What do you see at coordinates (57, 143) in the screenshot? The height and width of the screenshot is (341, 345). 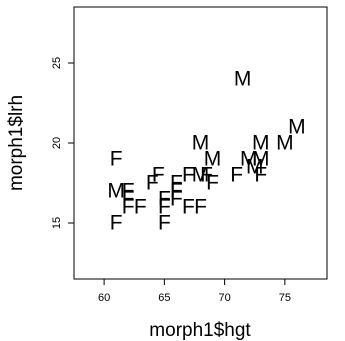 I see `y-tick-label: 20` at bounding box center [57, 143].